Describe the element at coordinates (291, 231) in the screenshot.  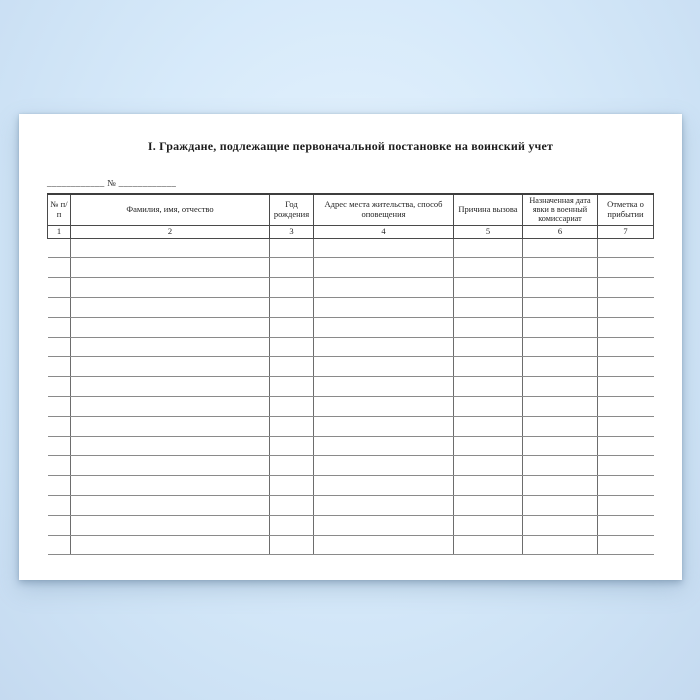
I see `column-number: 3` at that location.